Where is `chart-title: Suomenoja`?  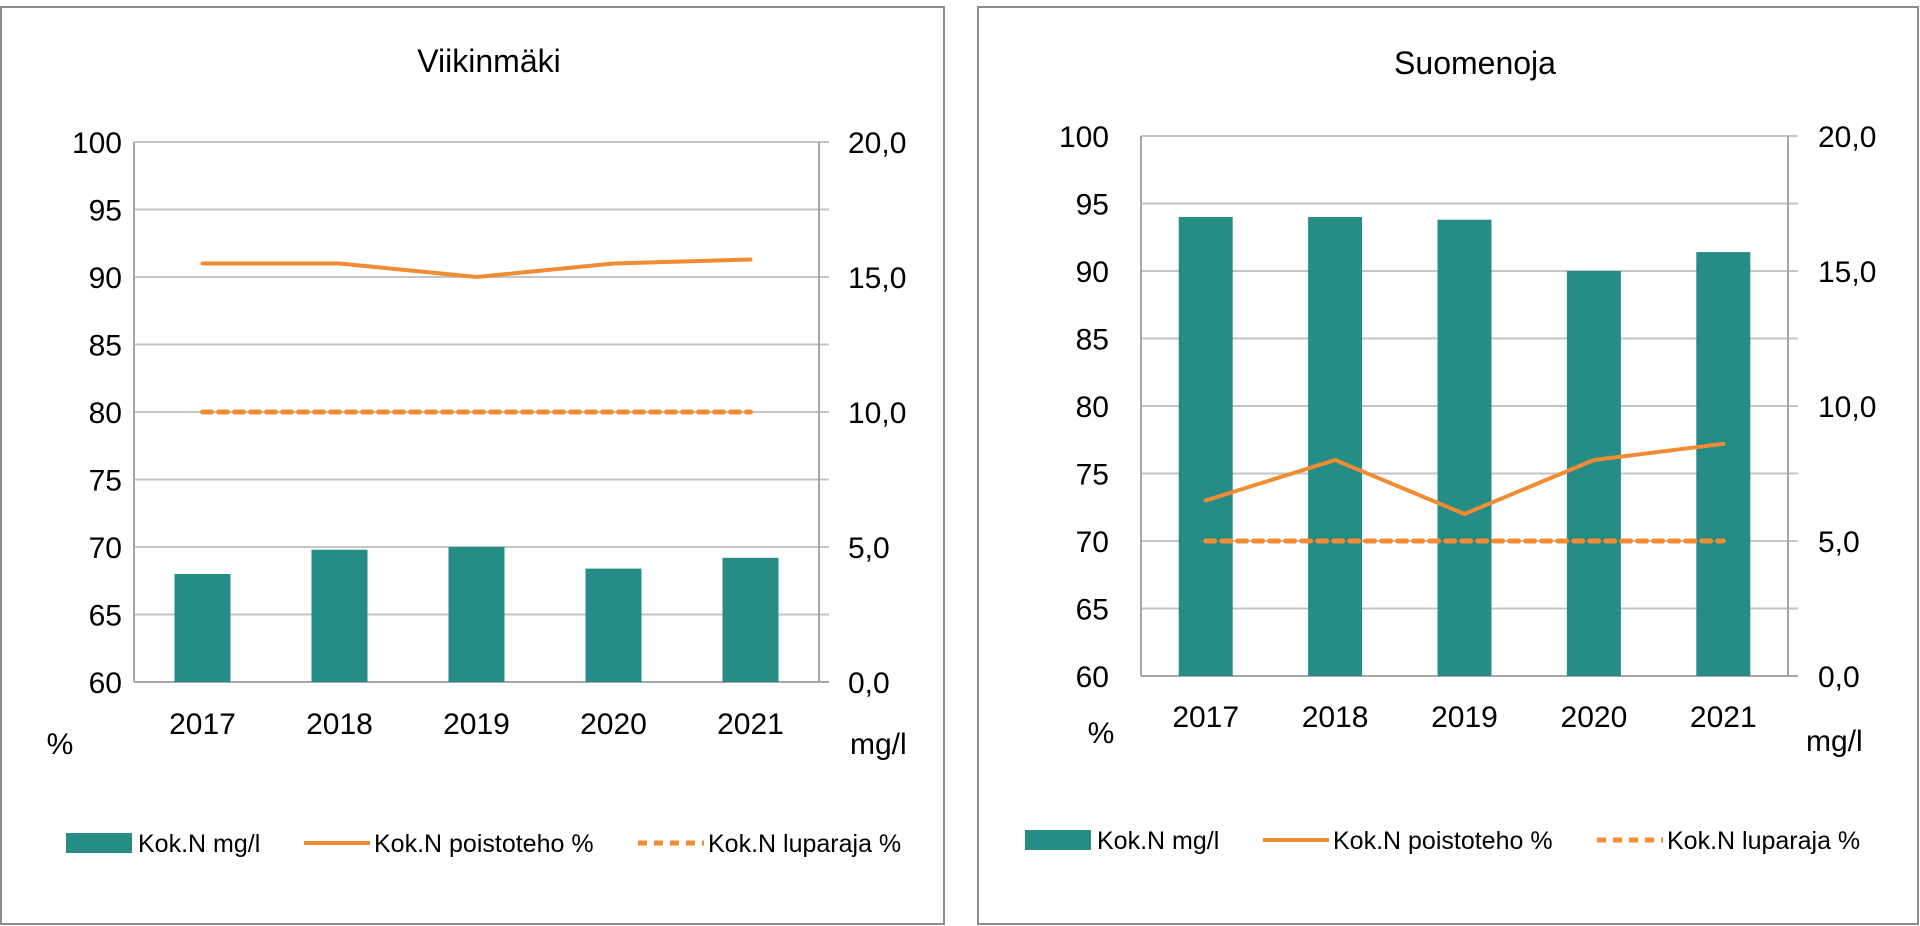 chart-title: Suomenoja is located at coordinates (1475, 63).